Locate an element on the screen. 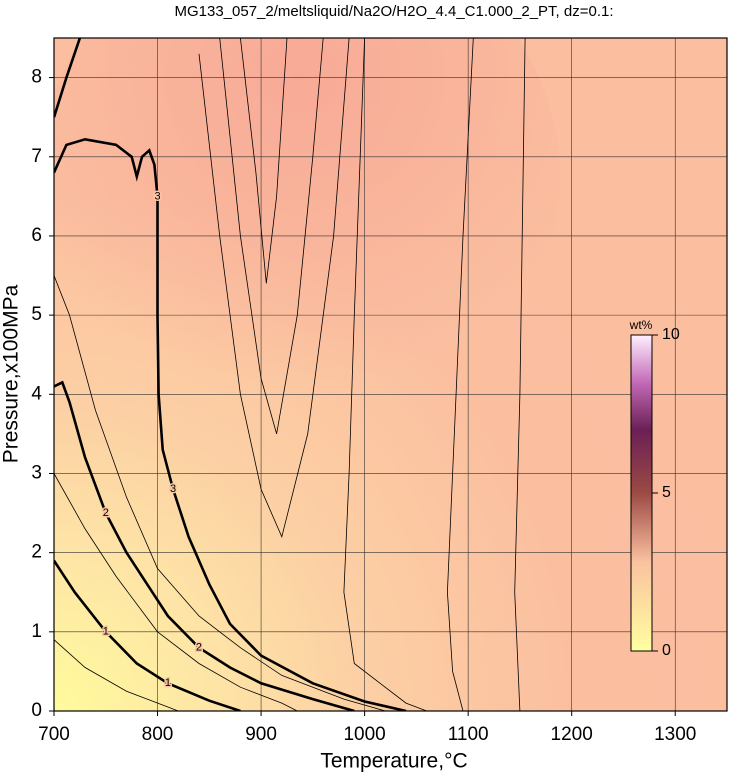 The image size is (734, 776). y-tick-label: 6 is located at coordinates (36, 235).